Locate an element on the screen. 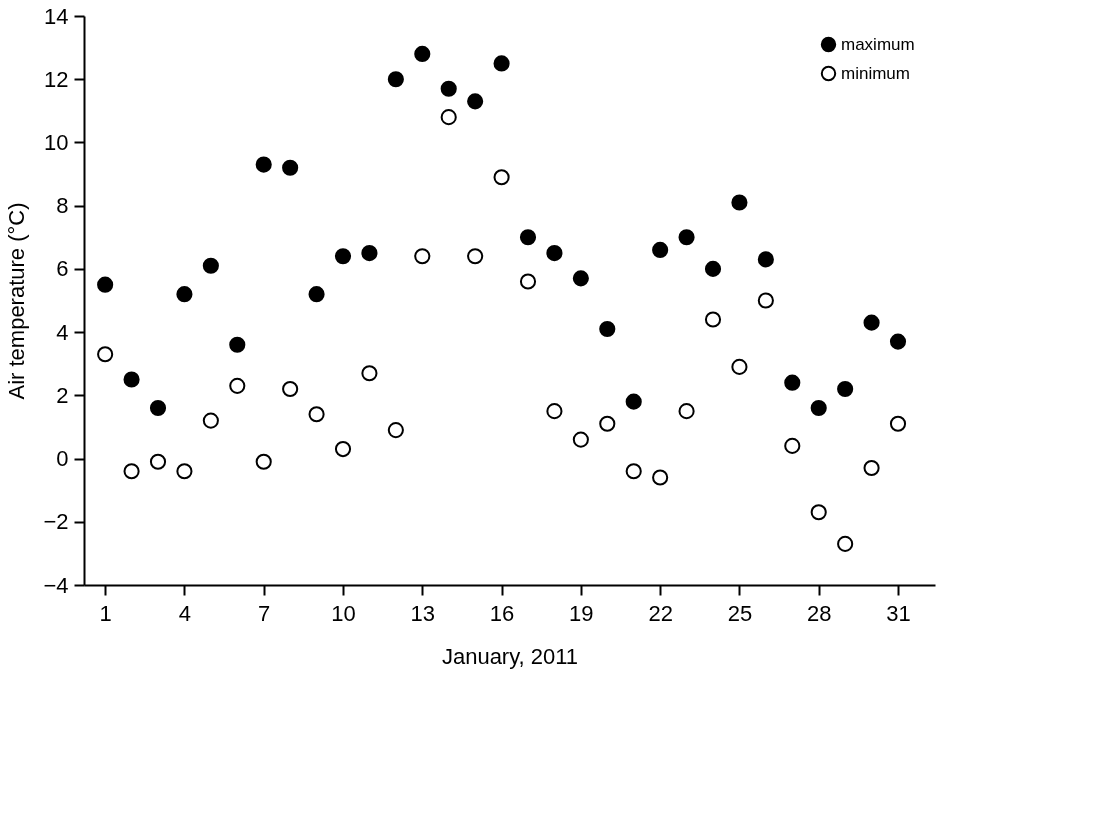 This screenshot has height=838, width=1096. x-tick-label: 10 is located at coordinates (343, 613).